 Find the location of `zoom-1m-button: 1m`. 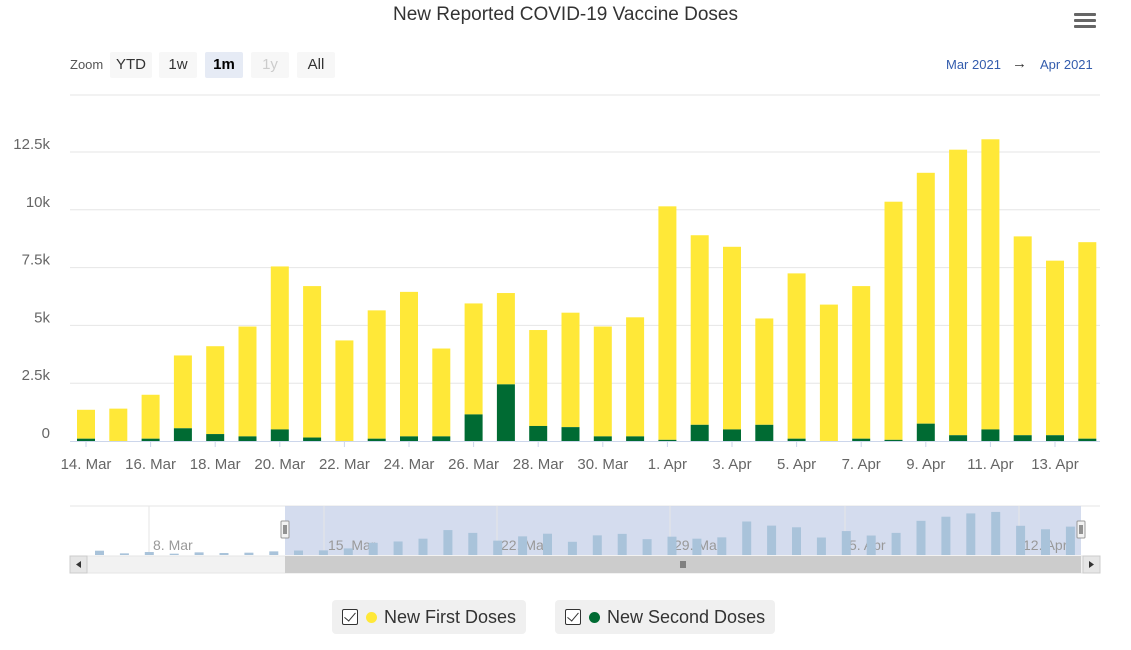

zoom-1m-button: 1m is located at coordinates (224, 65).